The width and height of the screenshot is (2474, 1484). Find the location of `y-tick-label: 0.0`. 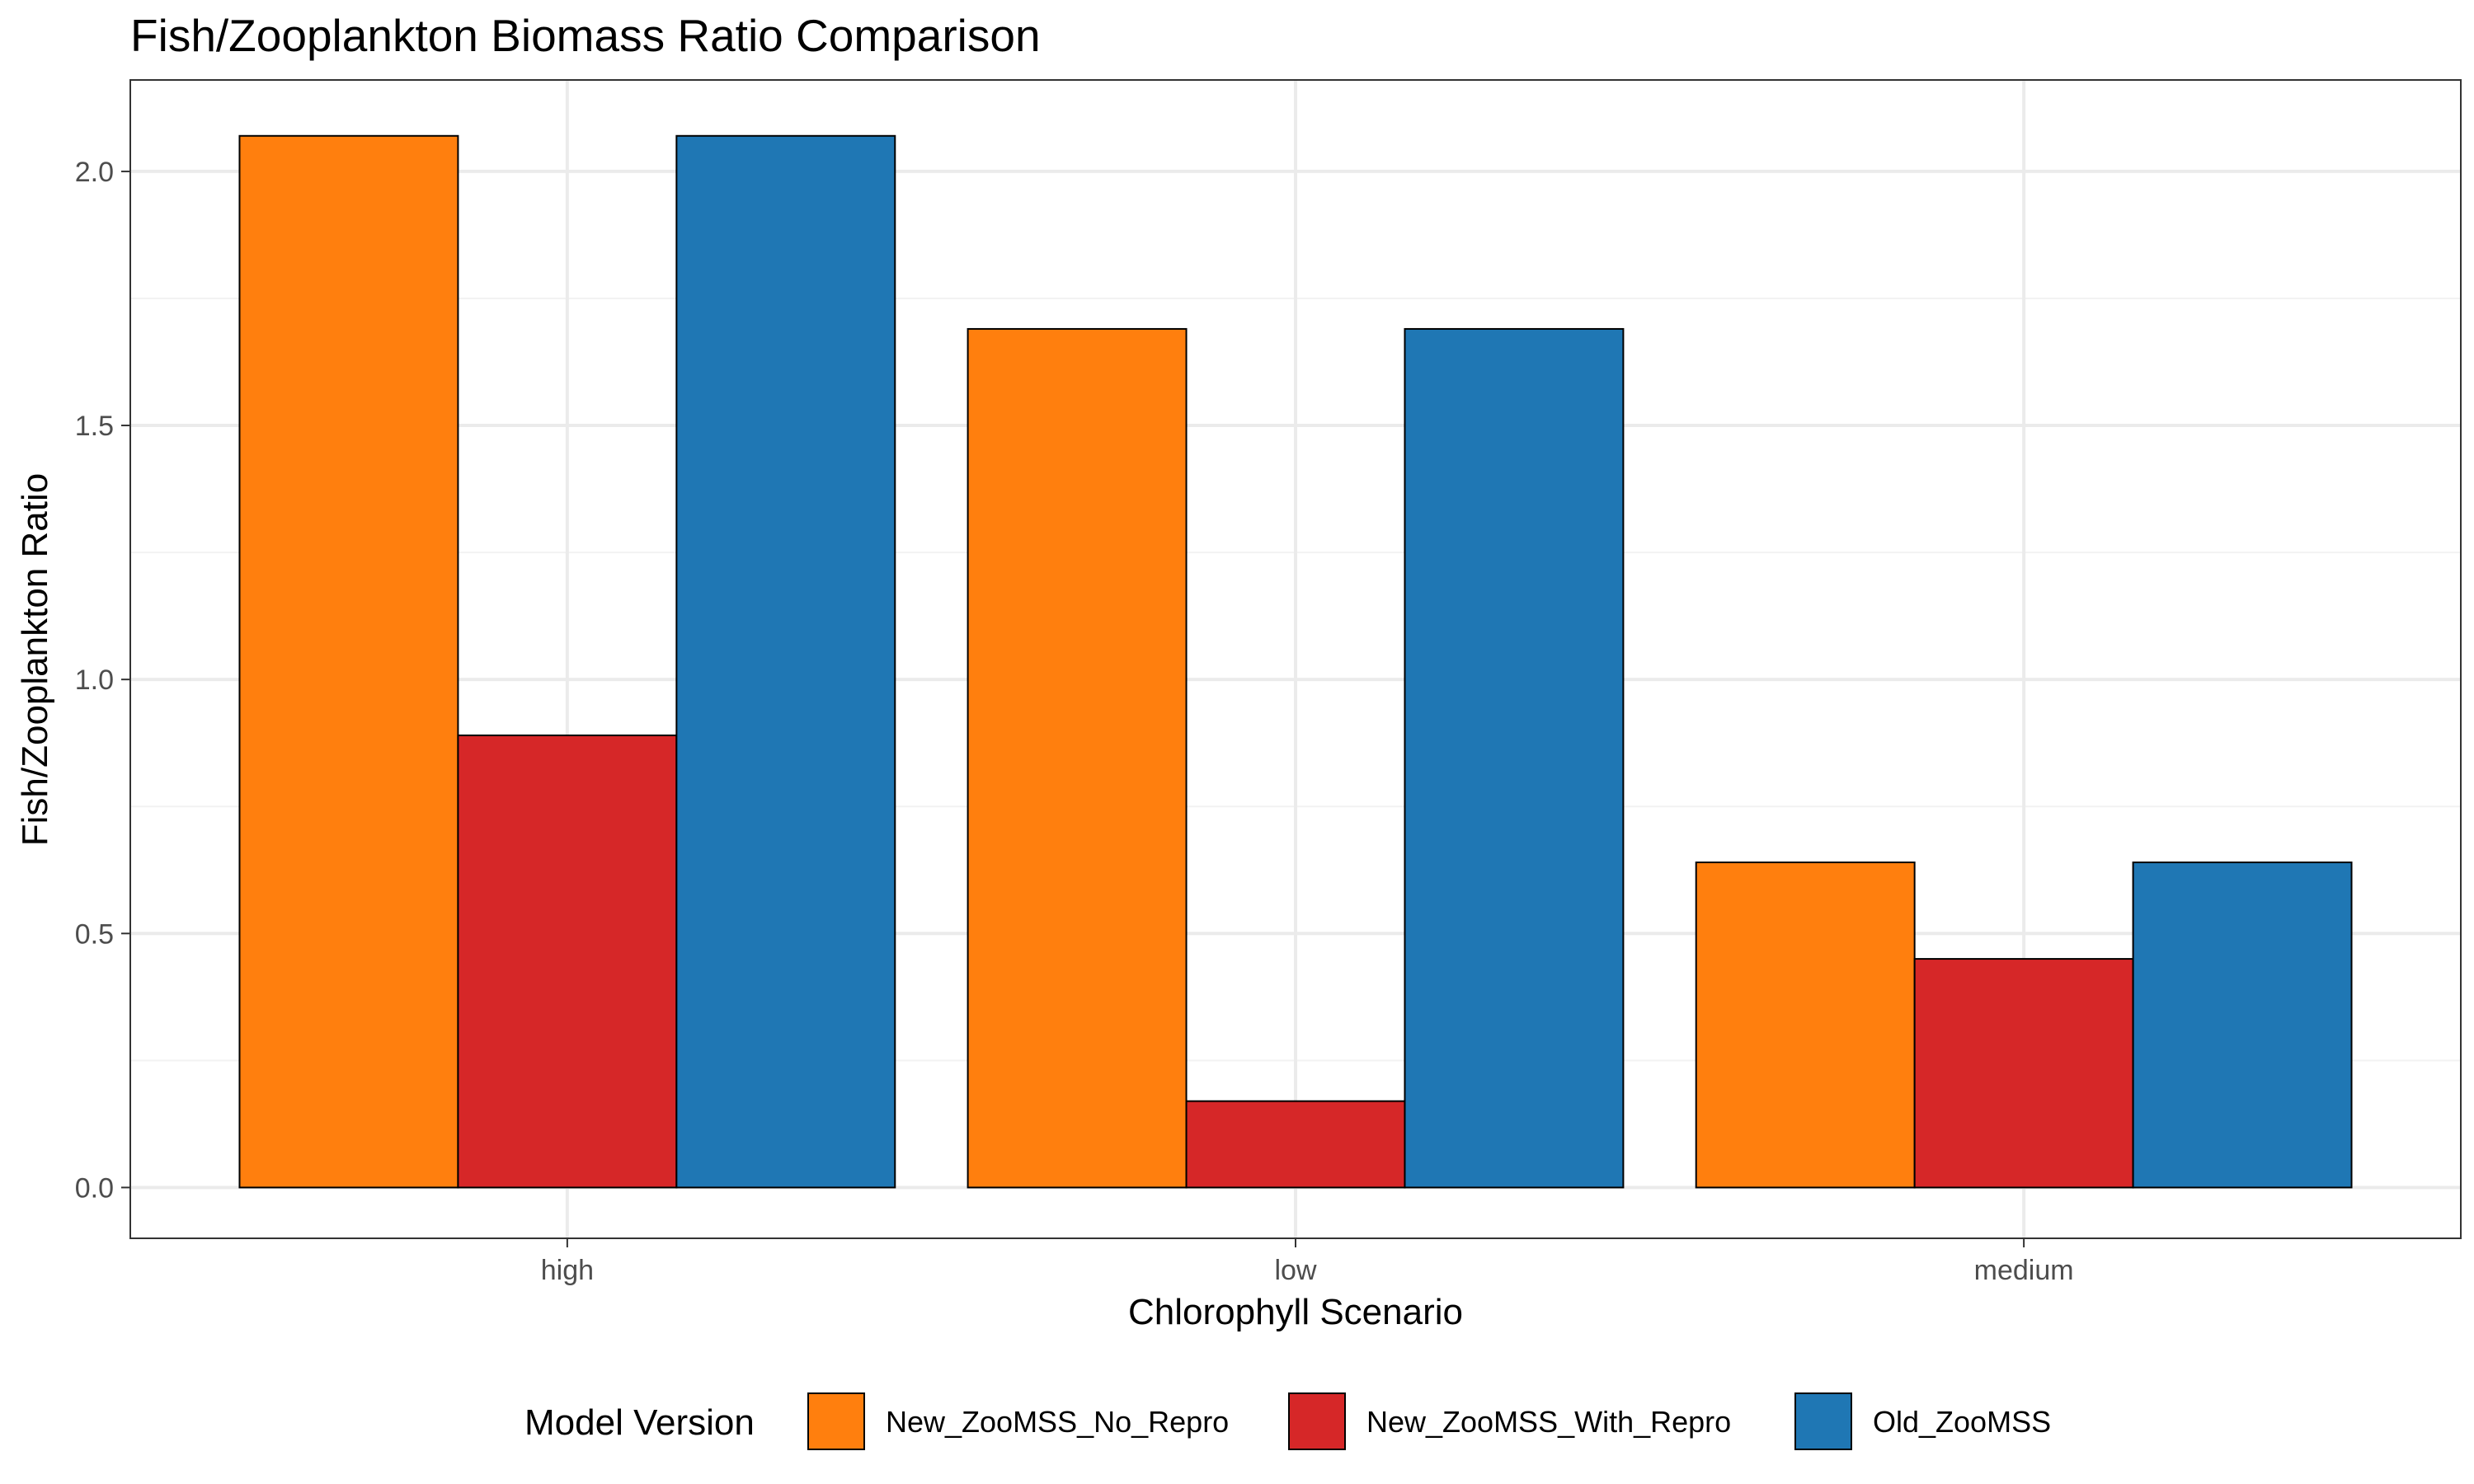

y-tick-label: 0.0 is located at coordinates (94, 1188).